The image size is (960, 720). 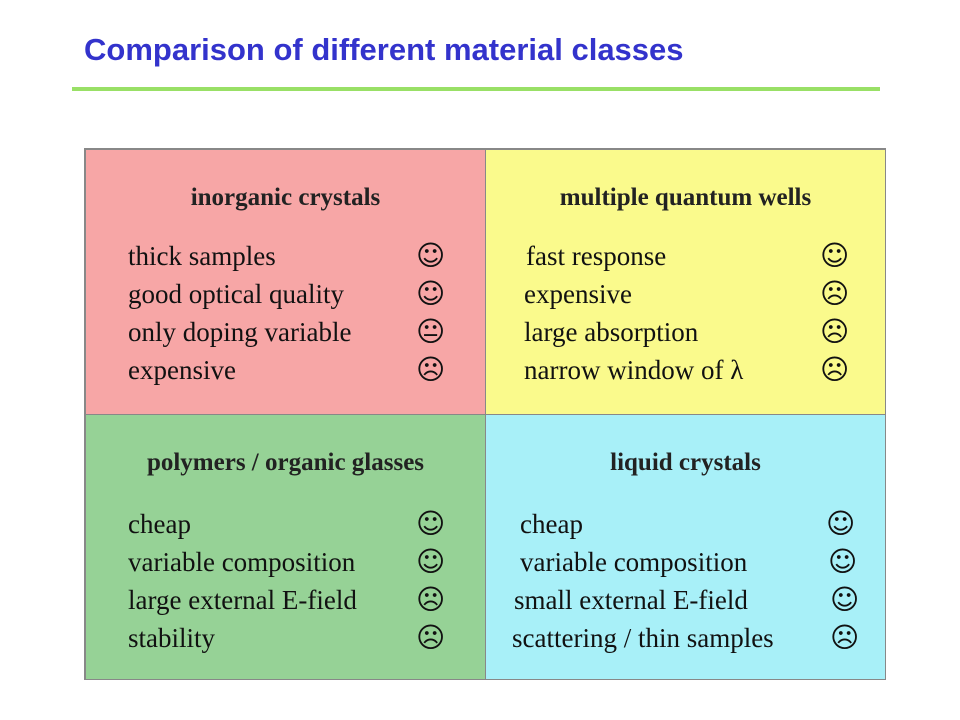 What do you see at coordinates (285, 197) in the screenshot?
I see `cell-heading: inorganic crystals` at bounding box center [285, 197].